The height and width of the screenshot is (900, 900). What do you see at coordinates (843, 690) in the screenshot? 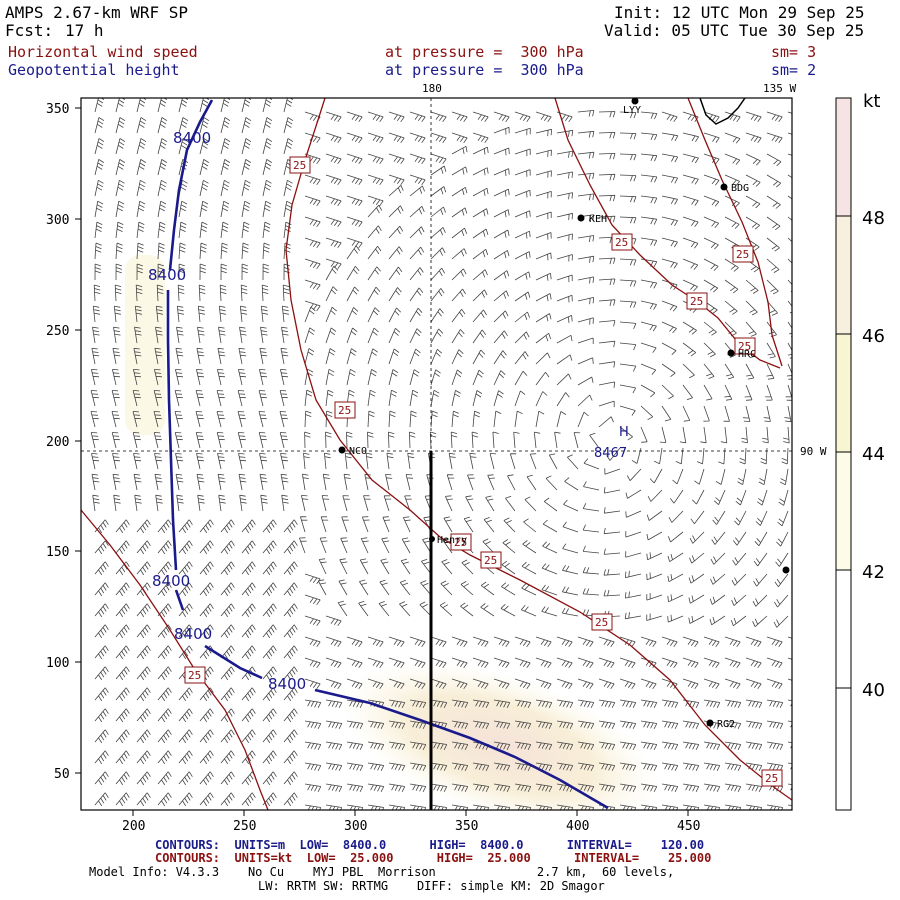
I see `colorbar-band` at bounding box center [843, 690].